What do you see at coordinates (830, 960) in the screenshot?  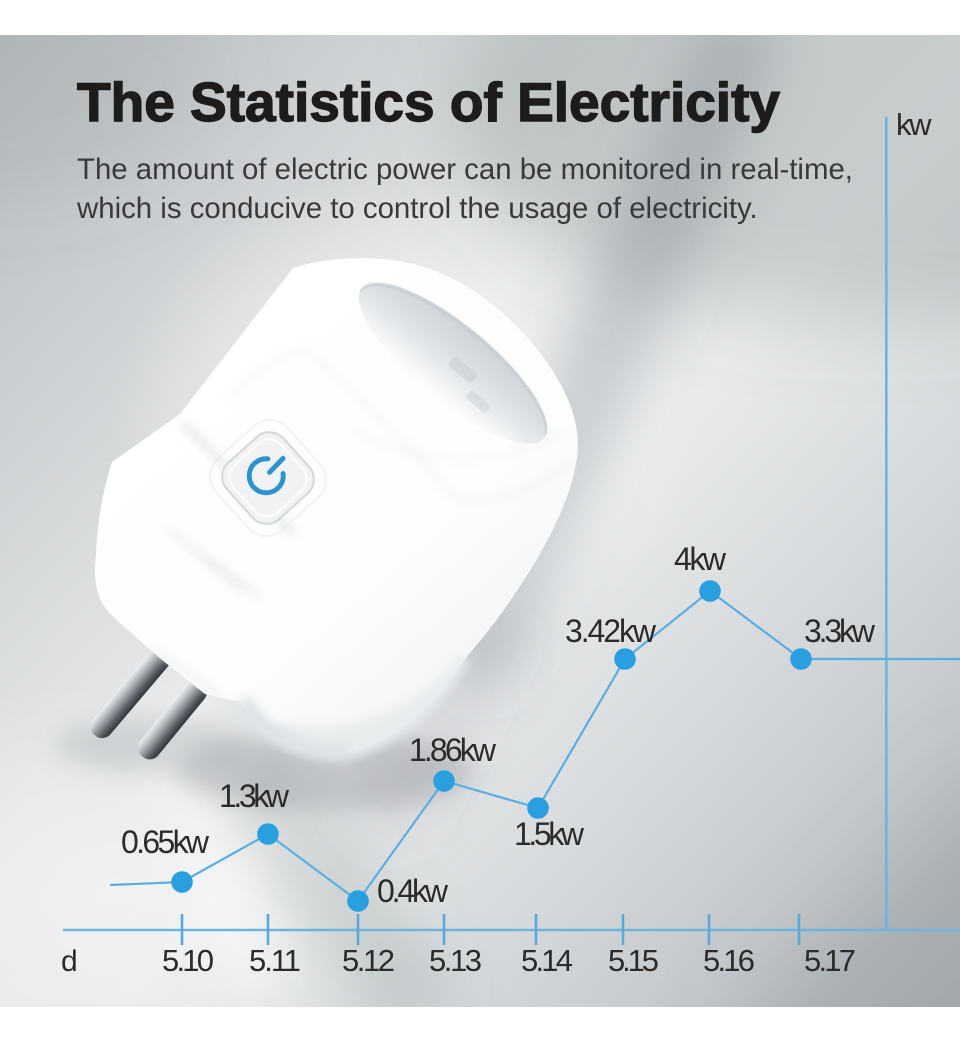 I see `svg-text: 5.17` at bounding box center [830, 960].